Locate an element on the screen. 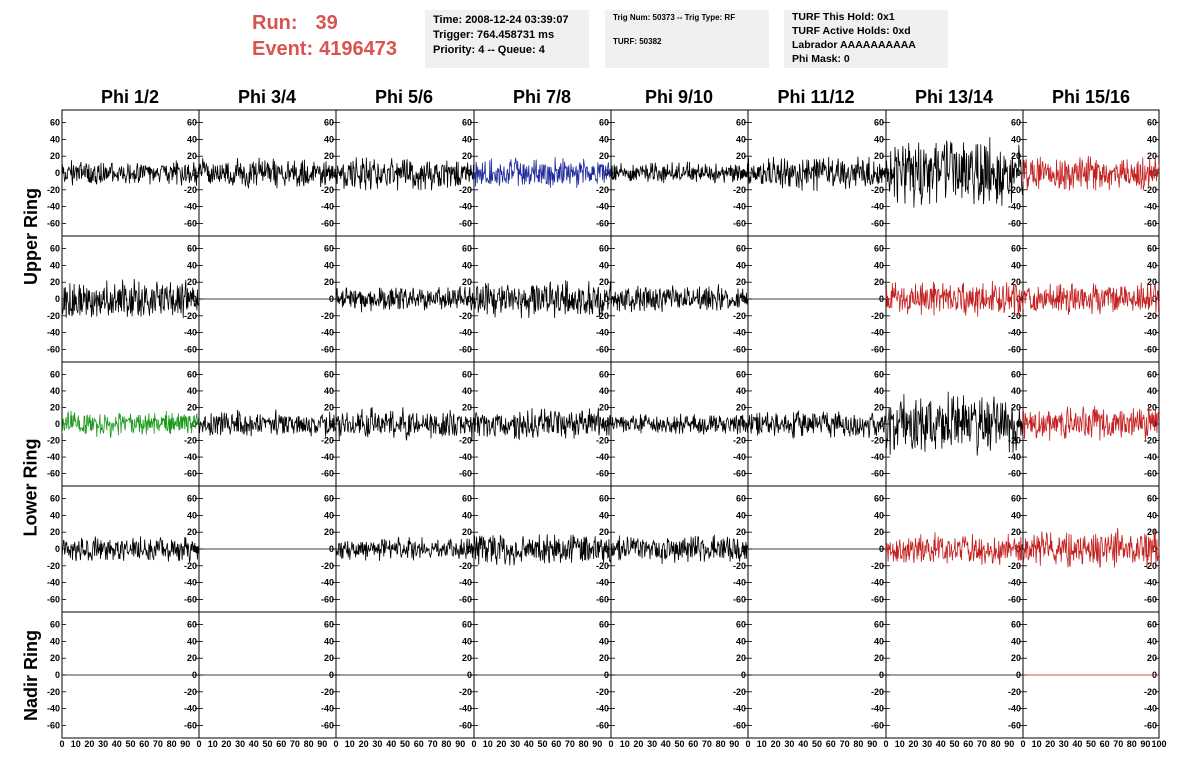  x-tick-label: 30 is located at coordinates (789, 744).